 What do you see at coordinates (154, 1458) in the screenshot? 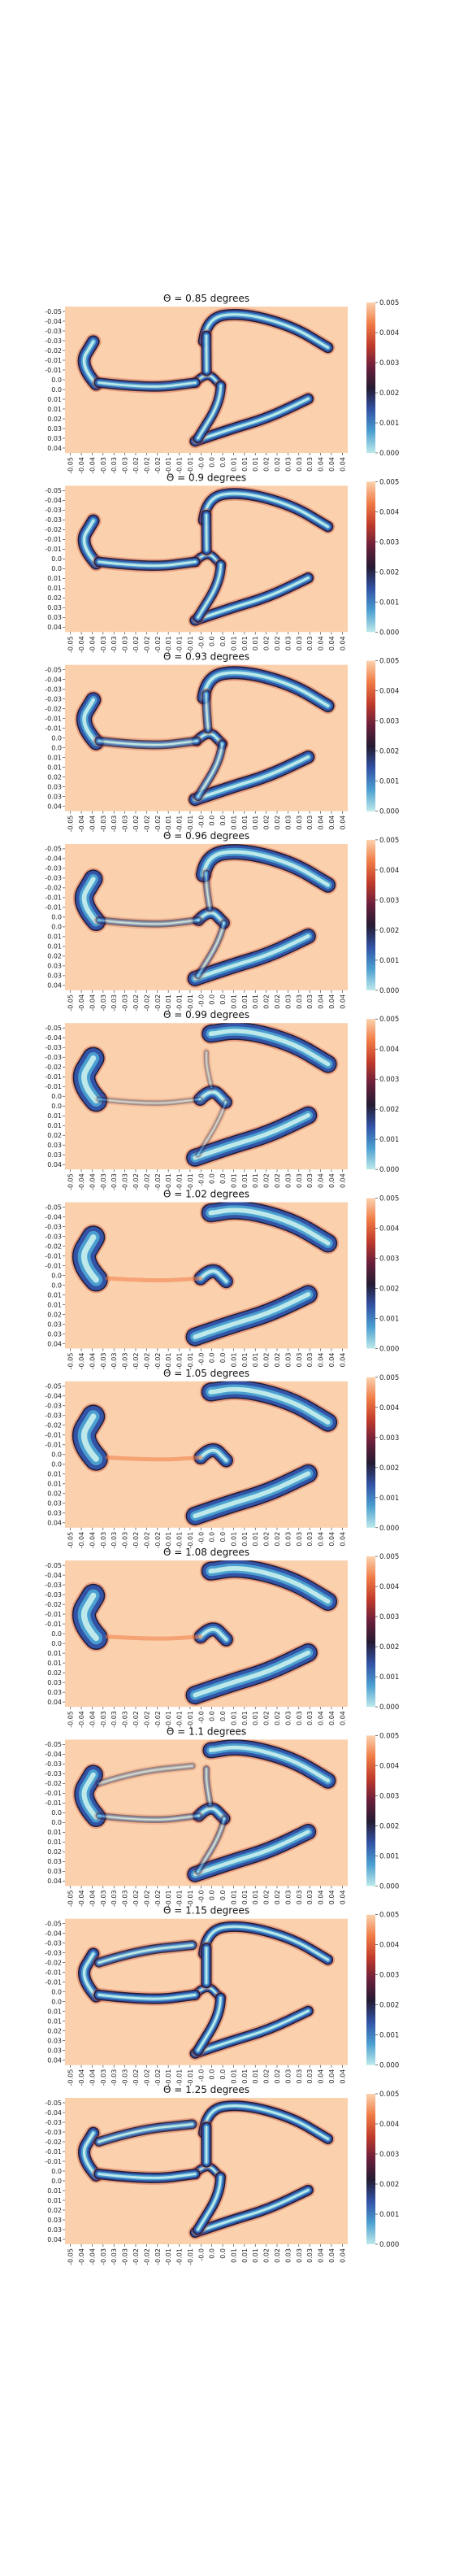
I see `halo-left` at bounding box center [154, 1458].